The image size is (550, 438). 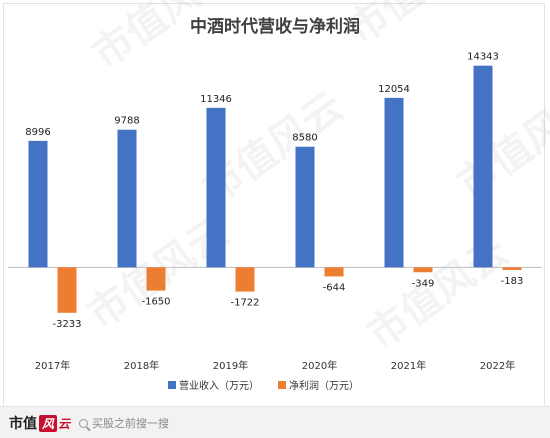 I want to click on footer-bar: 市值风云 买股之前搜一搜, so click(x=275, y=422).